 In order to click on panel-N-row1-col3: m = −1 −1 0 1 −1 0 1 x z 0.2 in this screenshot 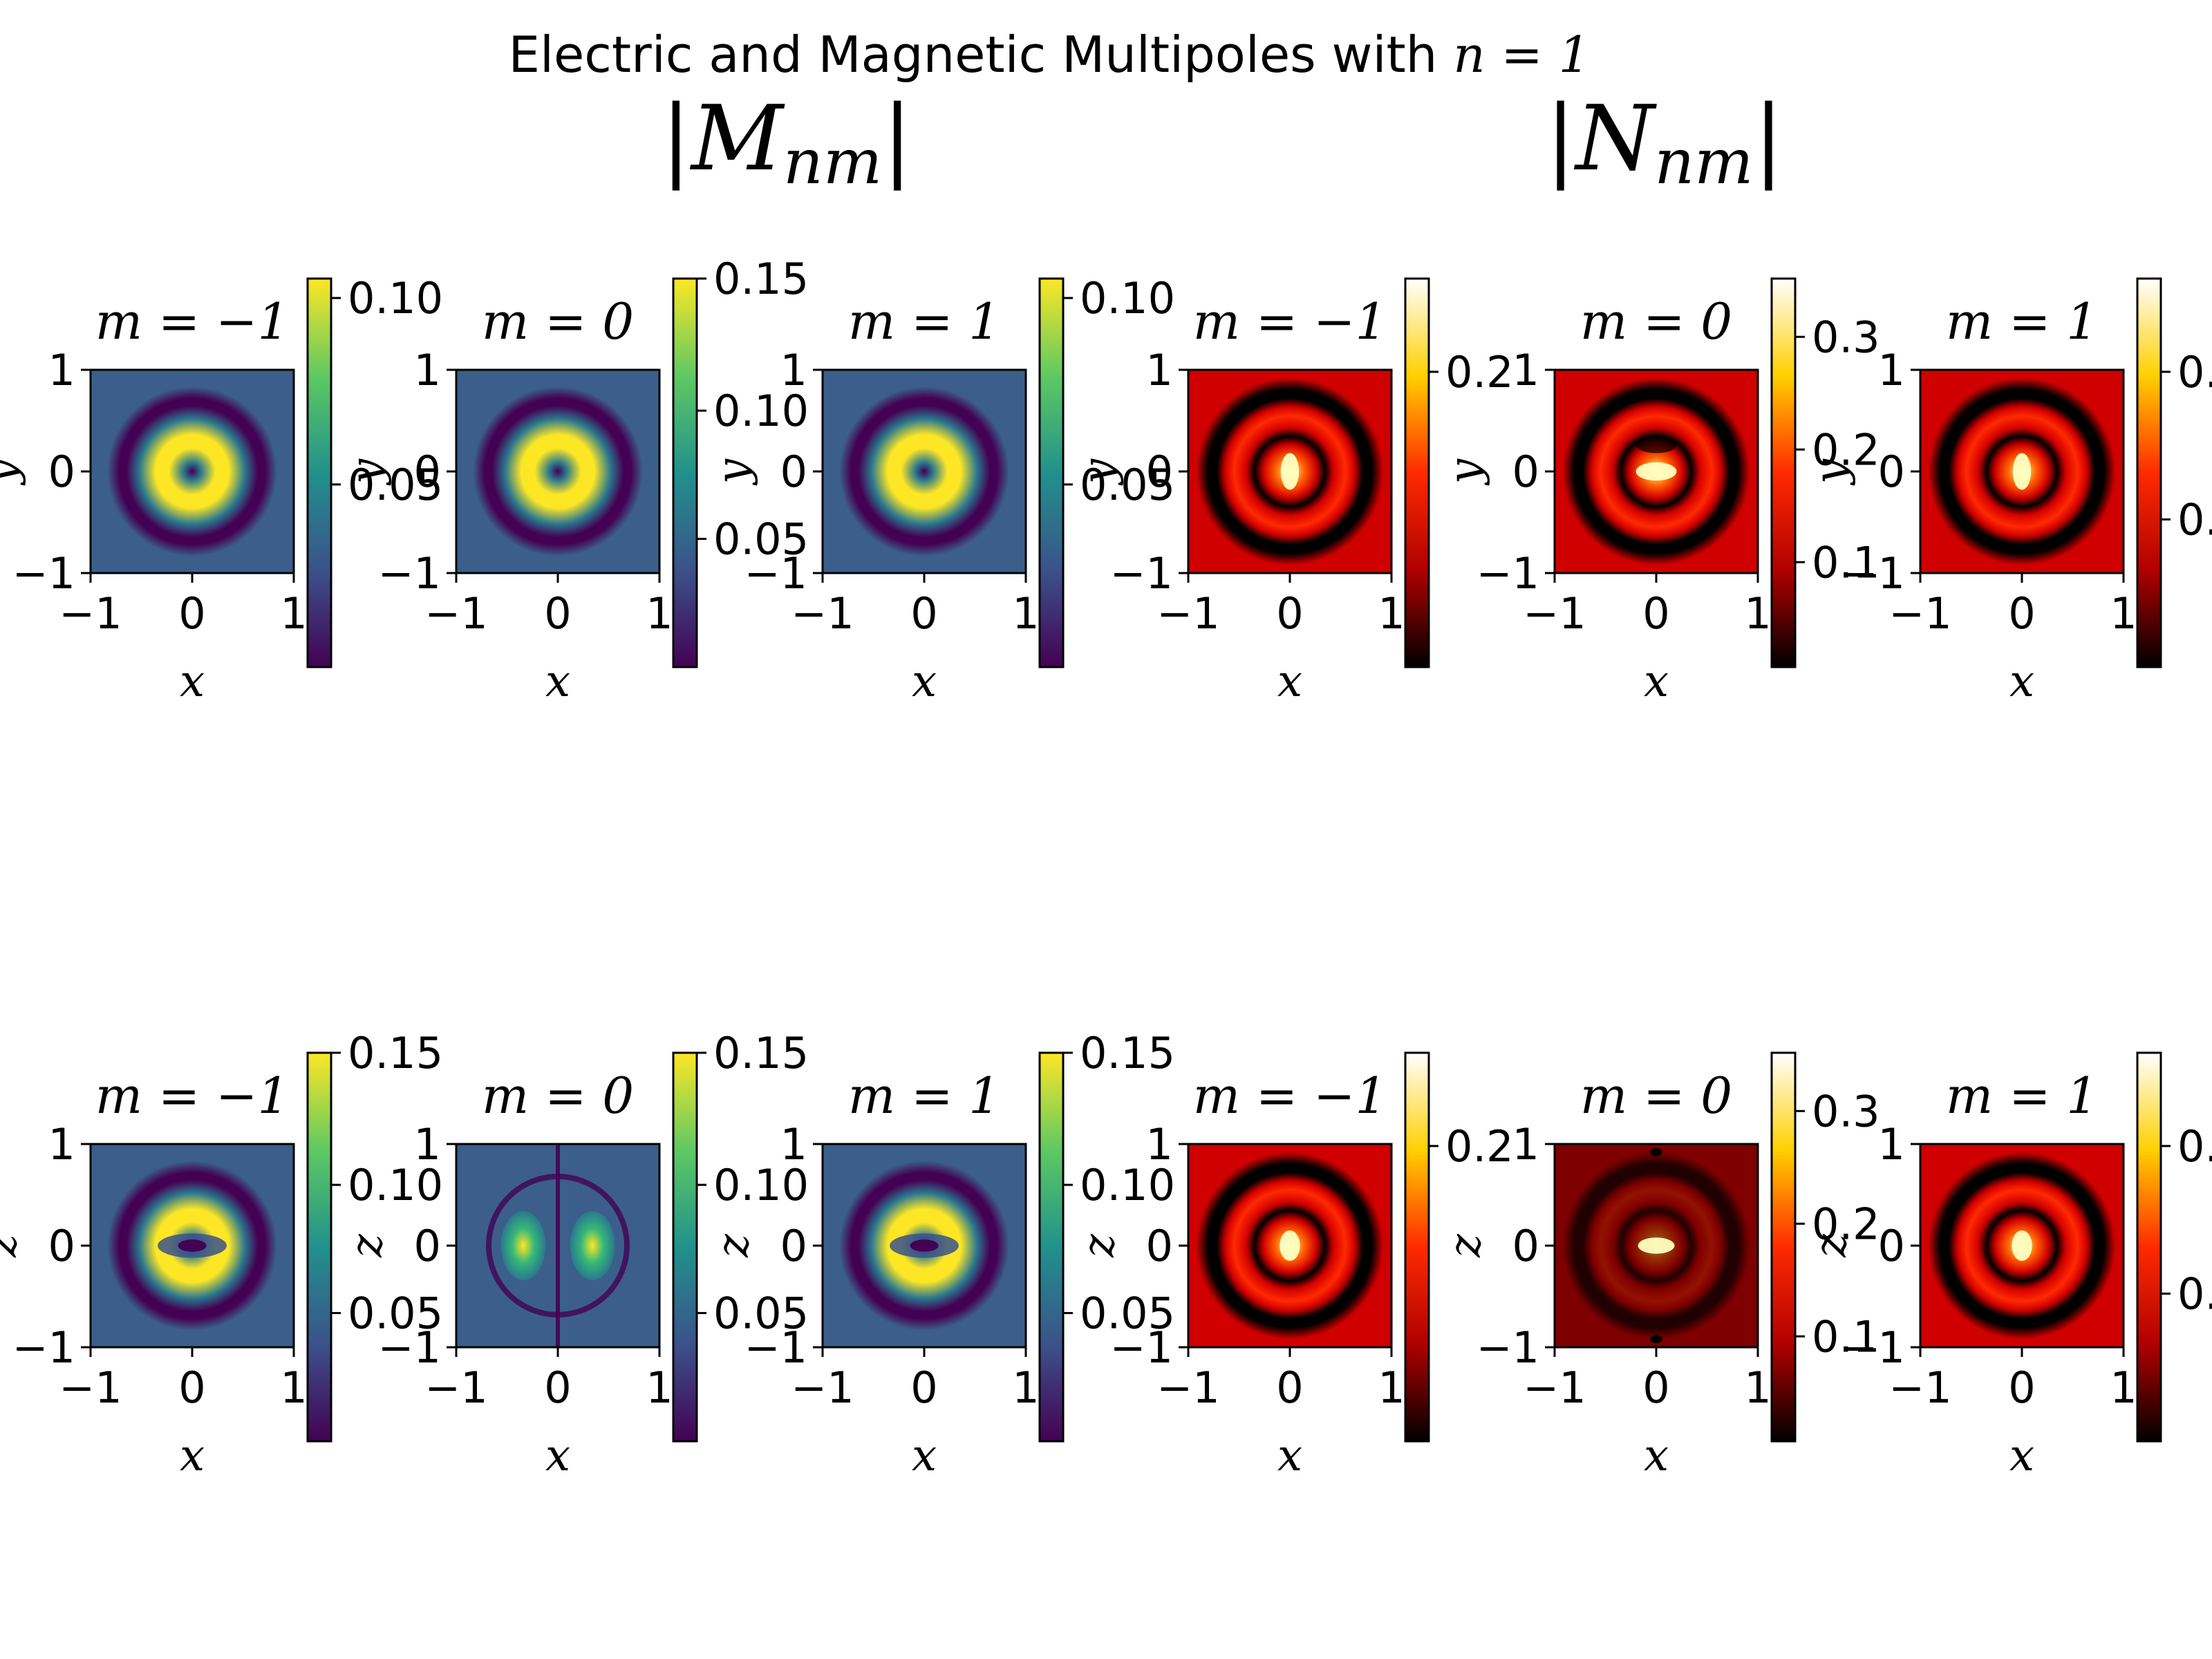, I will do `click(1294, 1266)`.